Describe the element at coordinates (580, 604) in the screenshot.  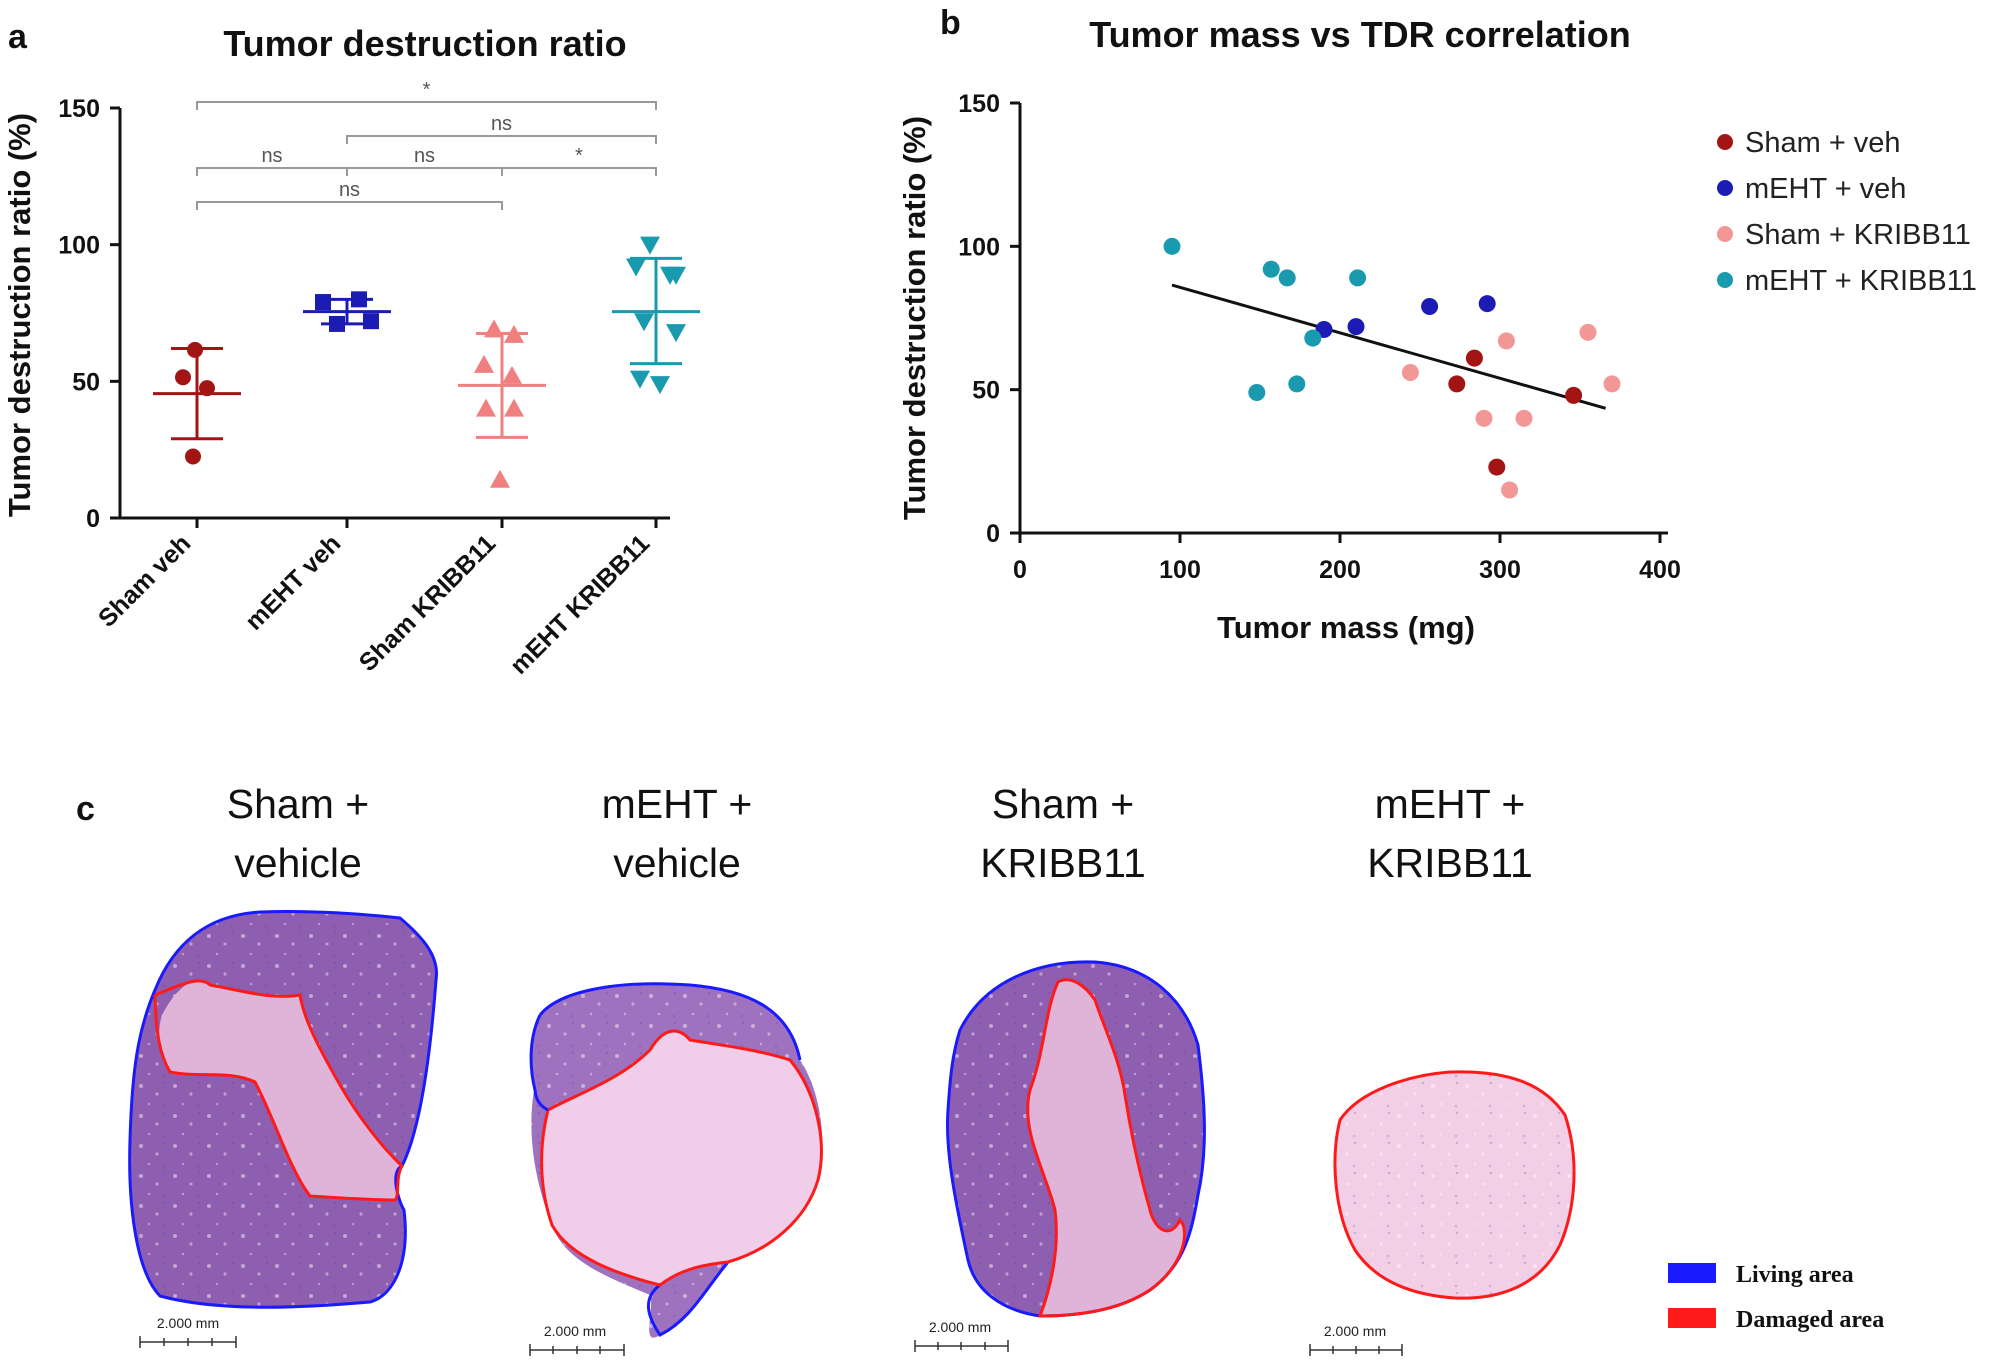
I see `a-x-tick-label: mEHT KRIBB11` at that location.